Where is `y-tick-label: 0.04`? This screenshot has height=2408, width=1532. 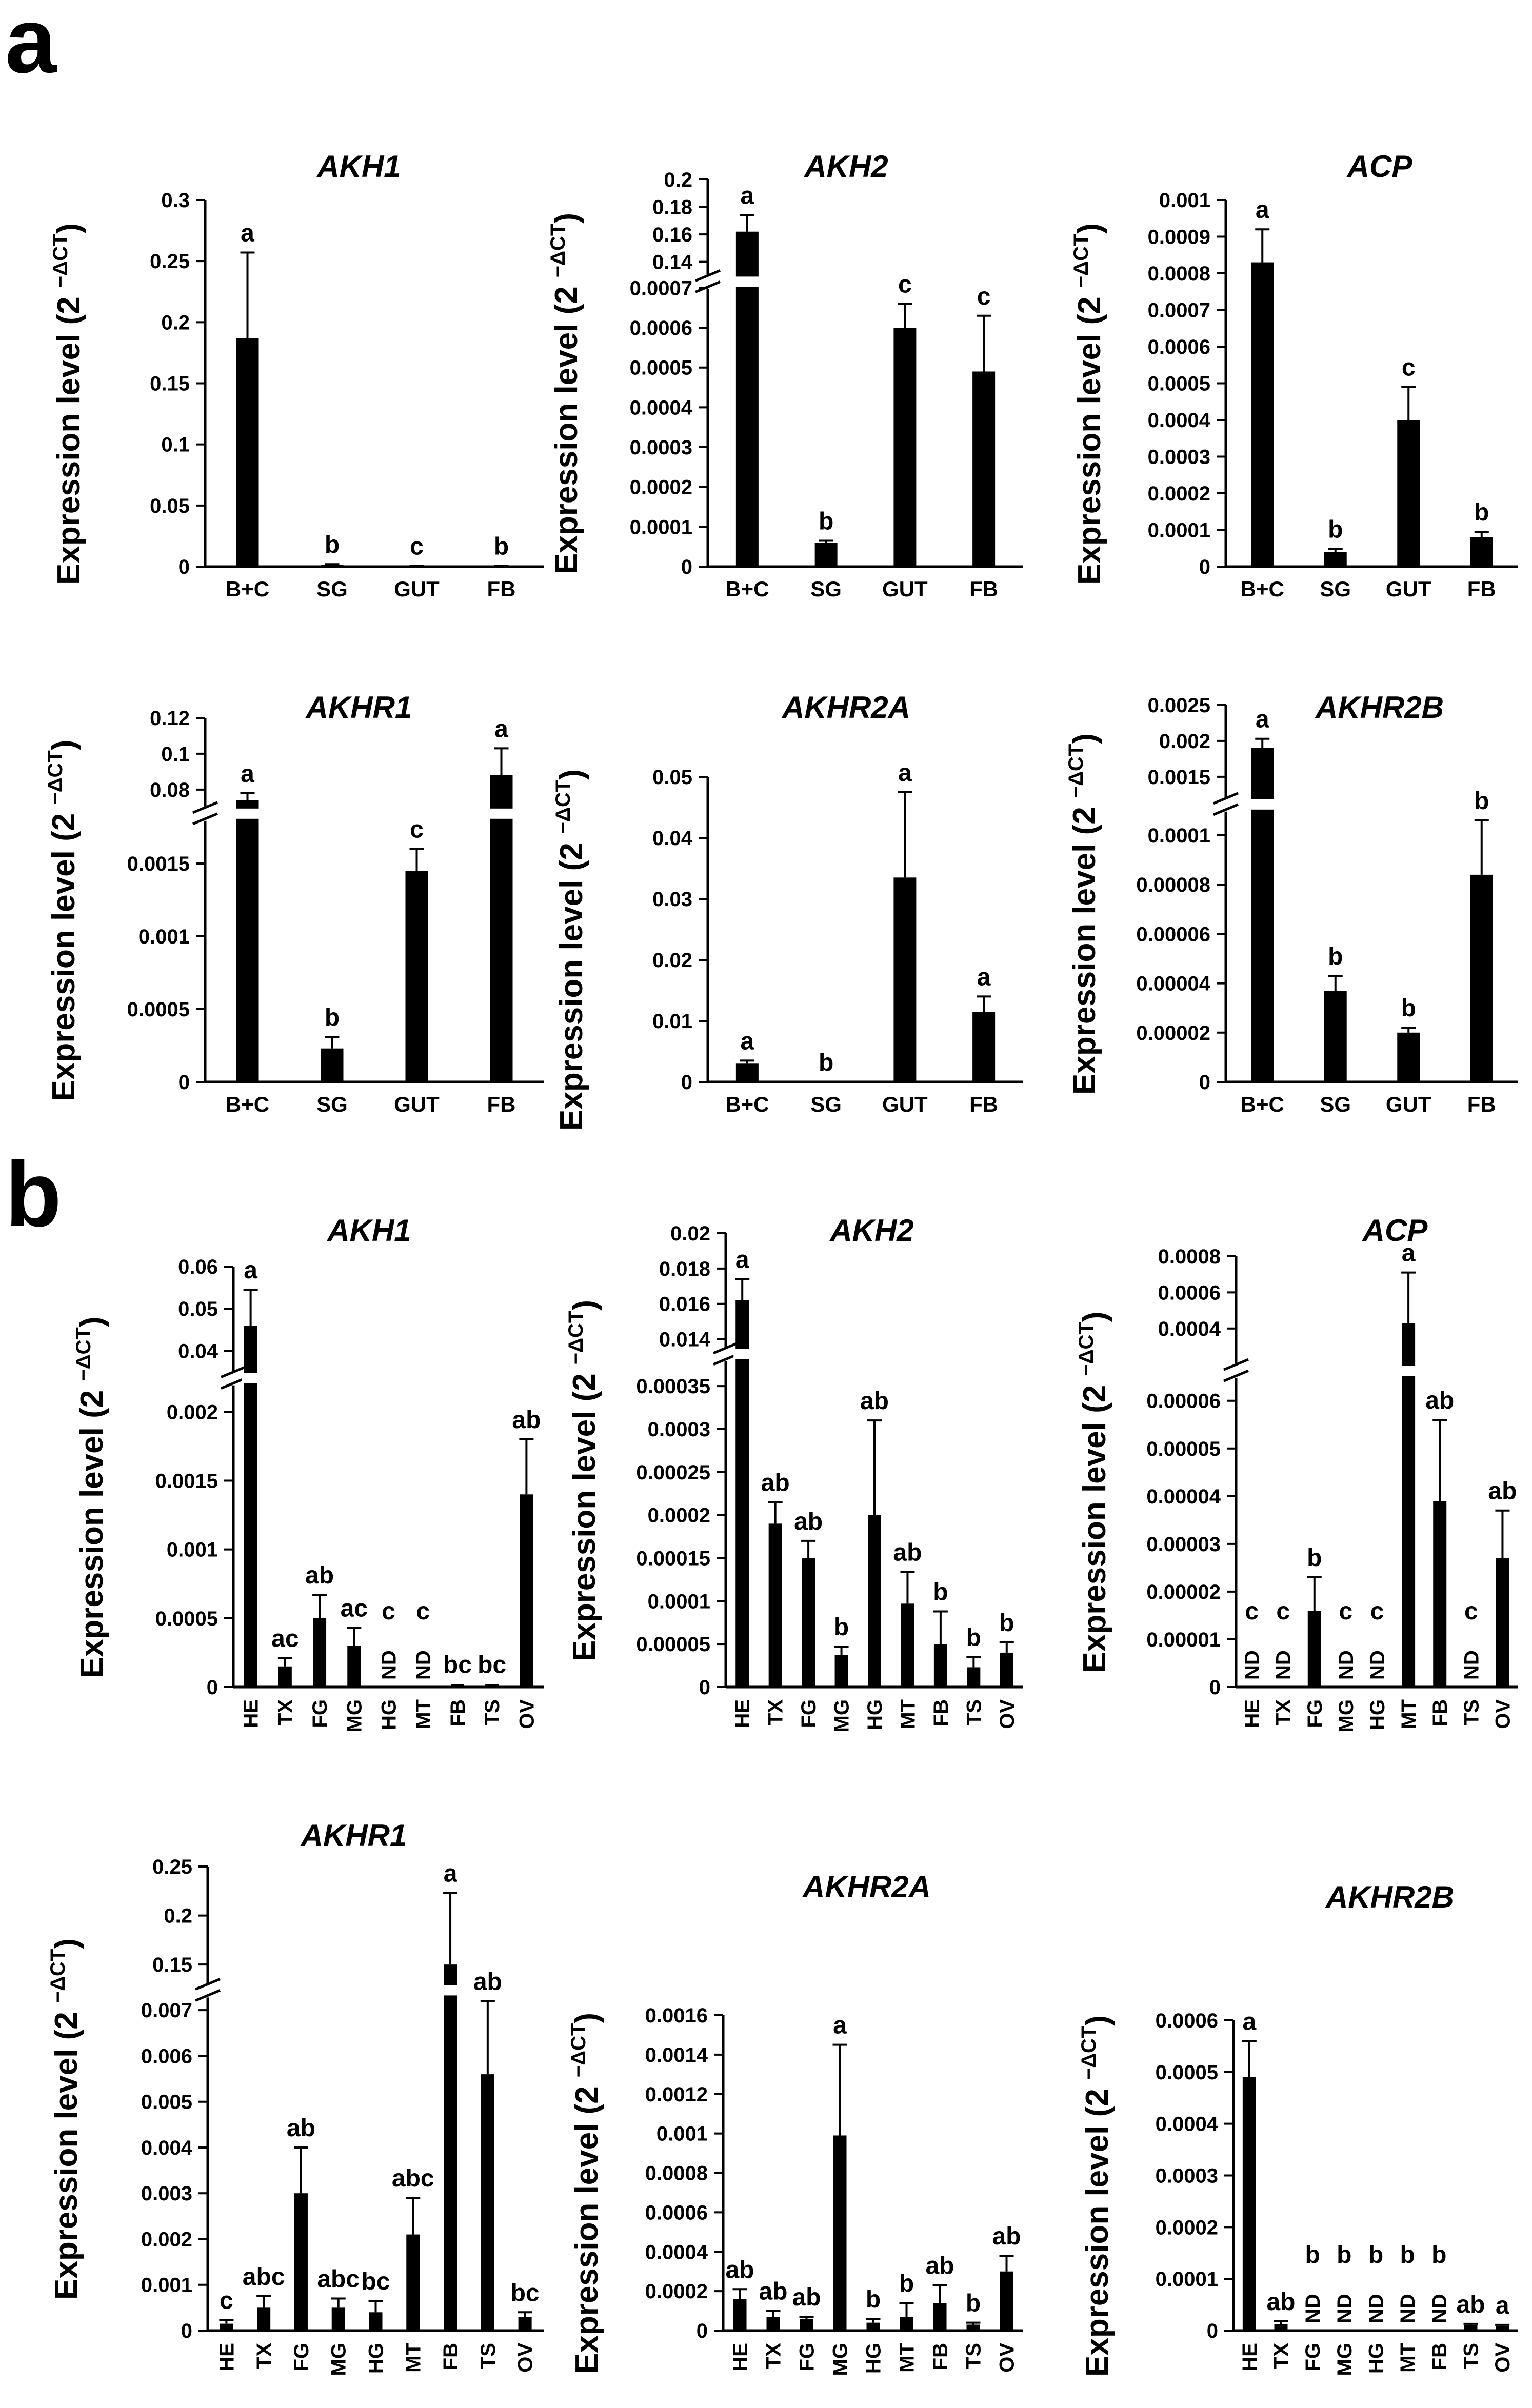
y-tick-label: 0.04 is located at coordinates (198, 1351).